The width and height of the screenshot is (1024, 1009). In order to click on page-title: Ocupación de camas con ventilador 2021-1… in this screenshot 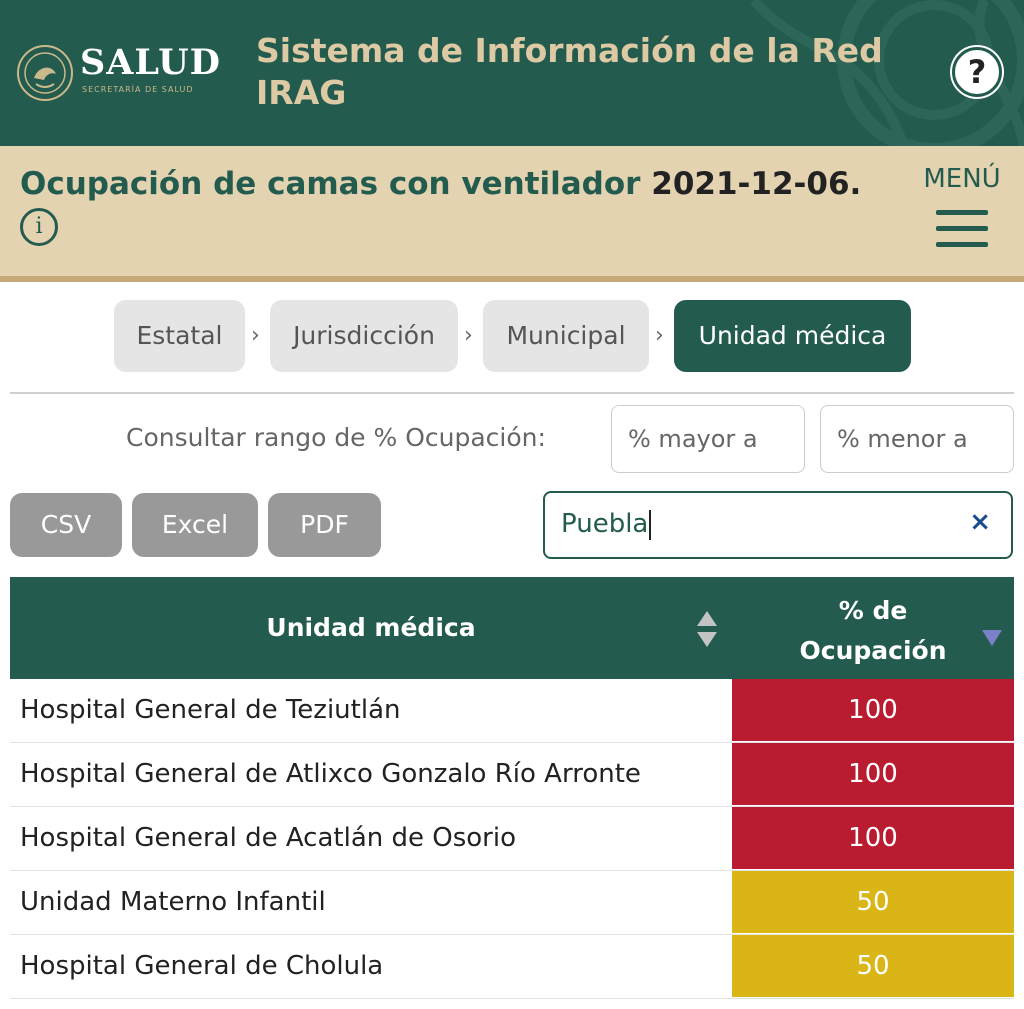, I will do `click(440, 184)`.